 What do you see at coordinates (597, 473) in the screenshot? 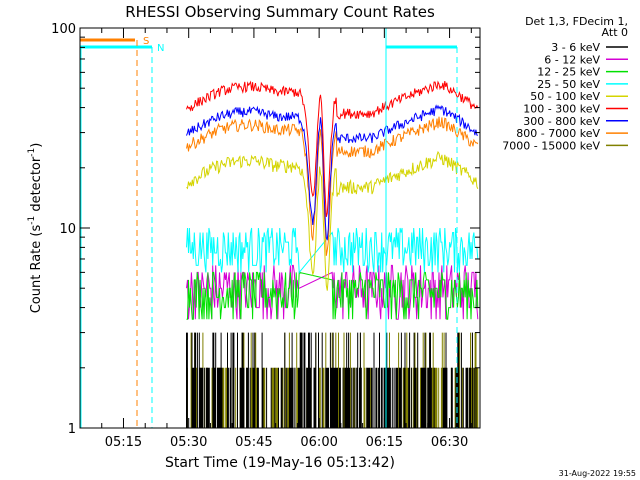
I see `footer-timestamp: 31-Aug-2022 19:55` at bounding box center [597, 473].